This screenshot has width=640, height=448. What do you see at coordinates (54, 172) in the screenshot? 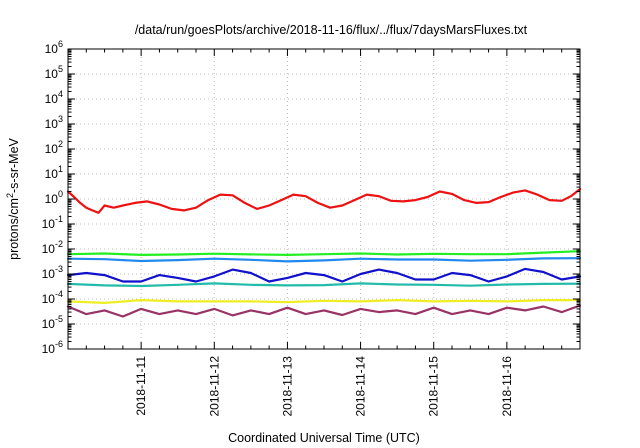
I see `y-tick-label: 10¹` at bounding box center [54, 172].